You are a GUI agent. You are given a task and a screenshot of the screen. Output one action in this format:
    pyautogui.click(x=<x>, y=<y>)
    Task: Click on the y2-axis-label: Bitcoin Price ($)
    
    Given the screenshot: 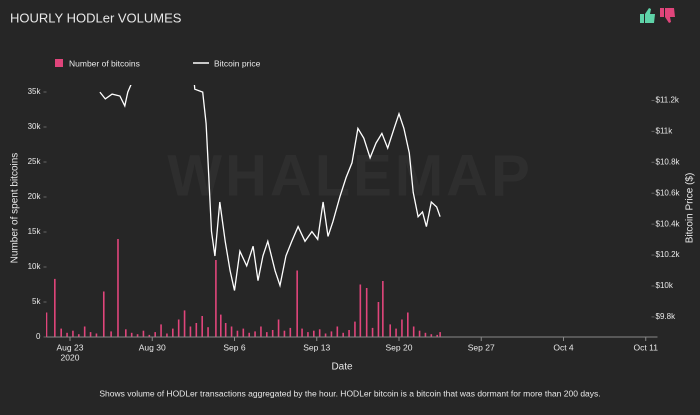 What is the action you would take?
    pyautogui.click(x=690, y=208)
    